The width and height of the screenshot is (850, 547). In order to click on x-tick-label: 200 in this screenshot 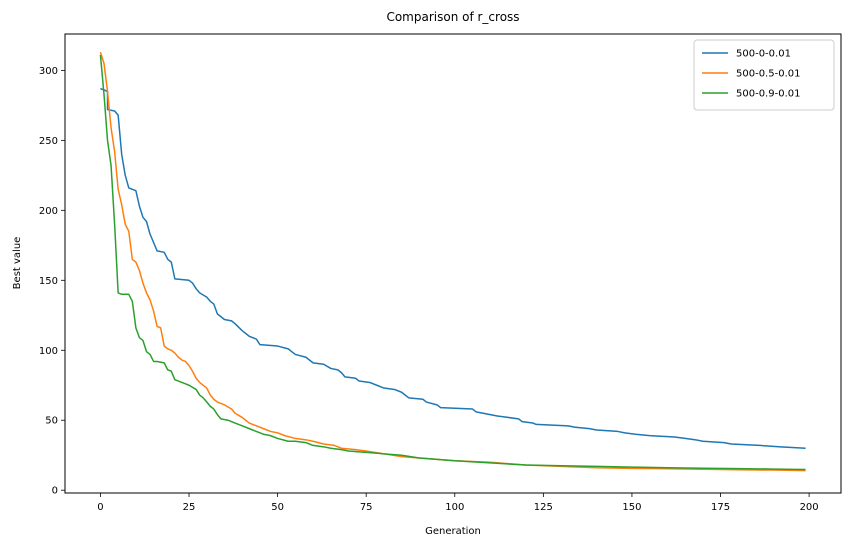, I will do `click(809, 507)`.